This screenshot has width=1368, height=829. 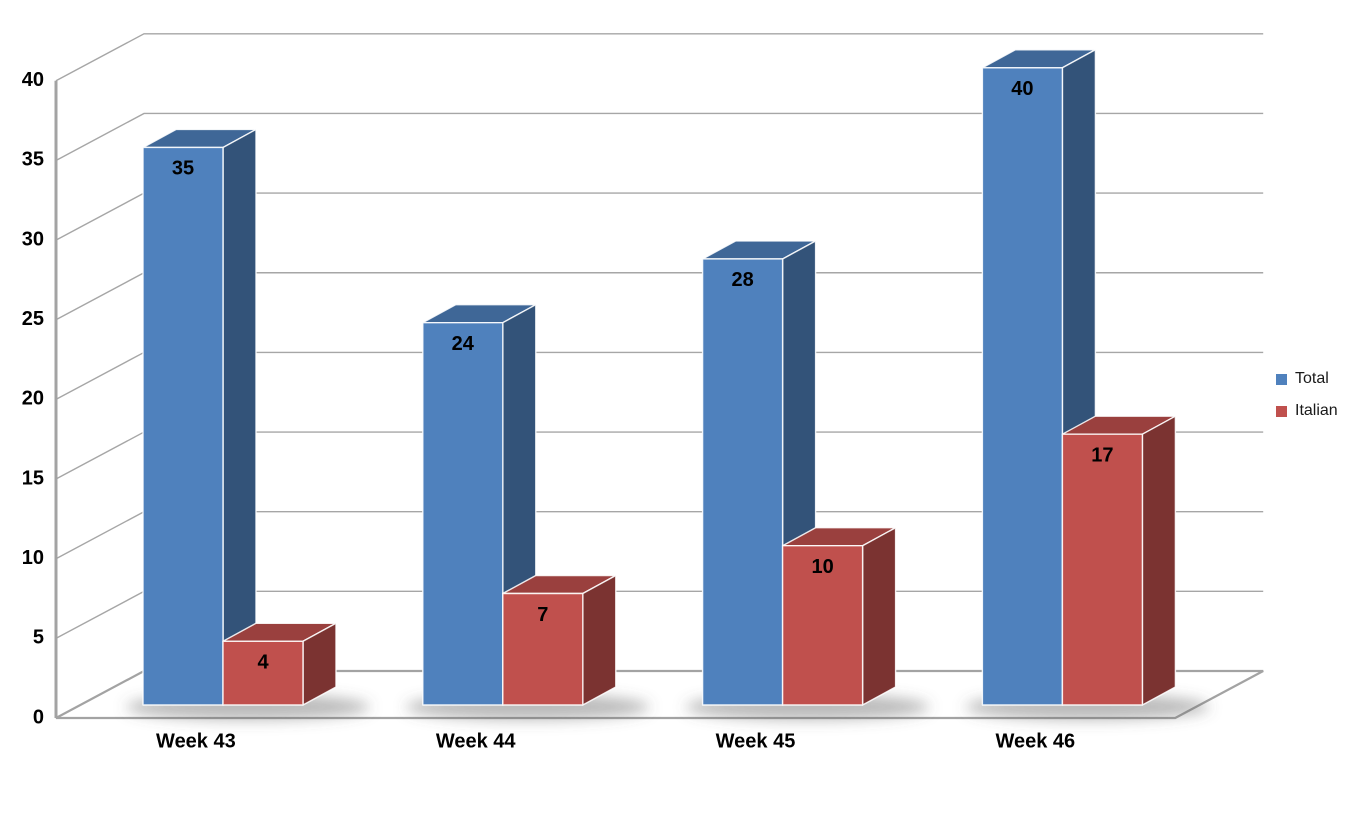 What do you see at coordinates (1281, 379) in the screenshot?
I see `legend-swatch-total-icon` at bounding box center [1281, 379].